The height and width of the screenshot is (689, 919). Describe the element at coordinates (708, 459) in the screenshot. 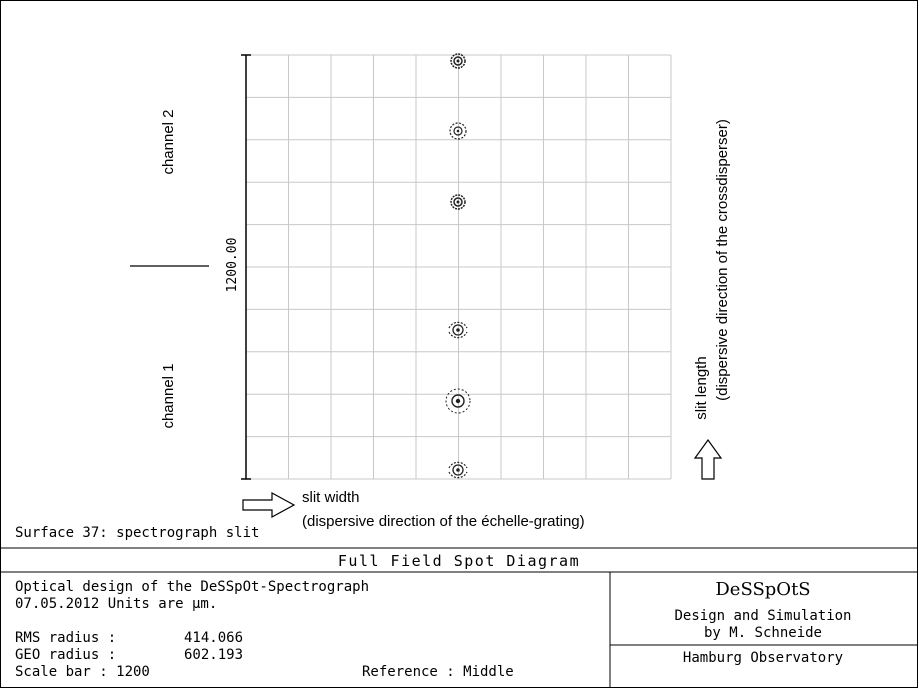

I see `slit-length-arrow-icon` at that location.